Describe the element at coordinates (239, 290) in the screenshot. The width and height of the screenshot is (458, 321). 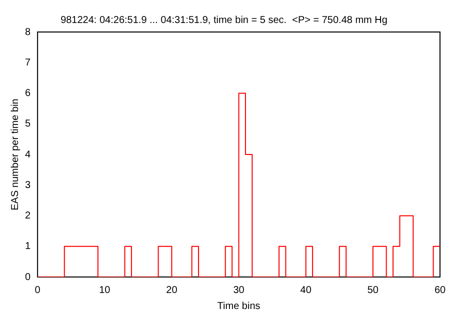
I see `x-tick-label: 30` at that location.